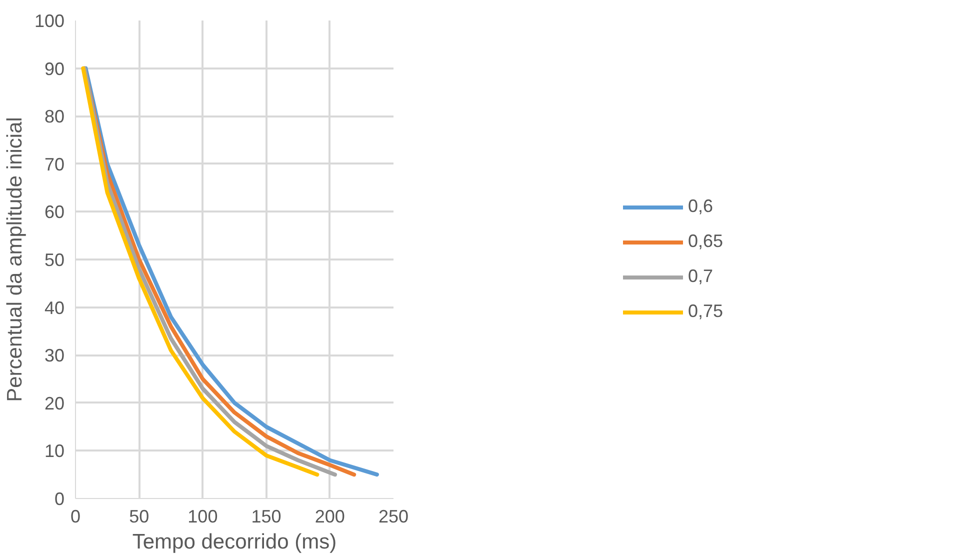  I want to click on y-tick-label: 30, so click(54, 356).